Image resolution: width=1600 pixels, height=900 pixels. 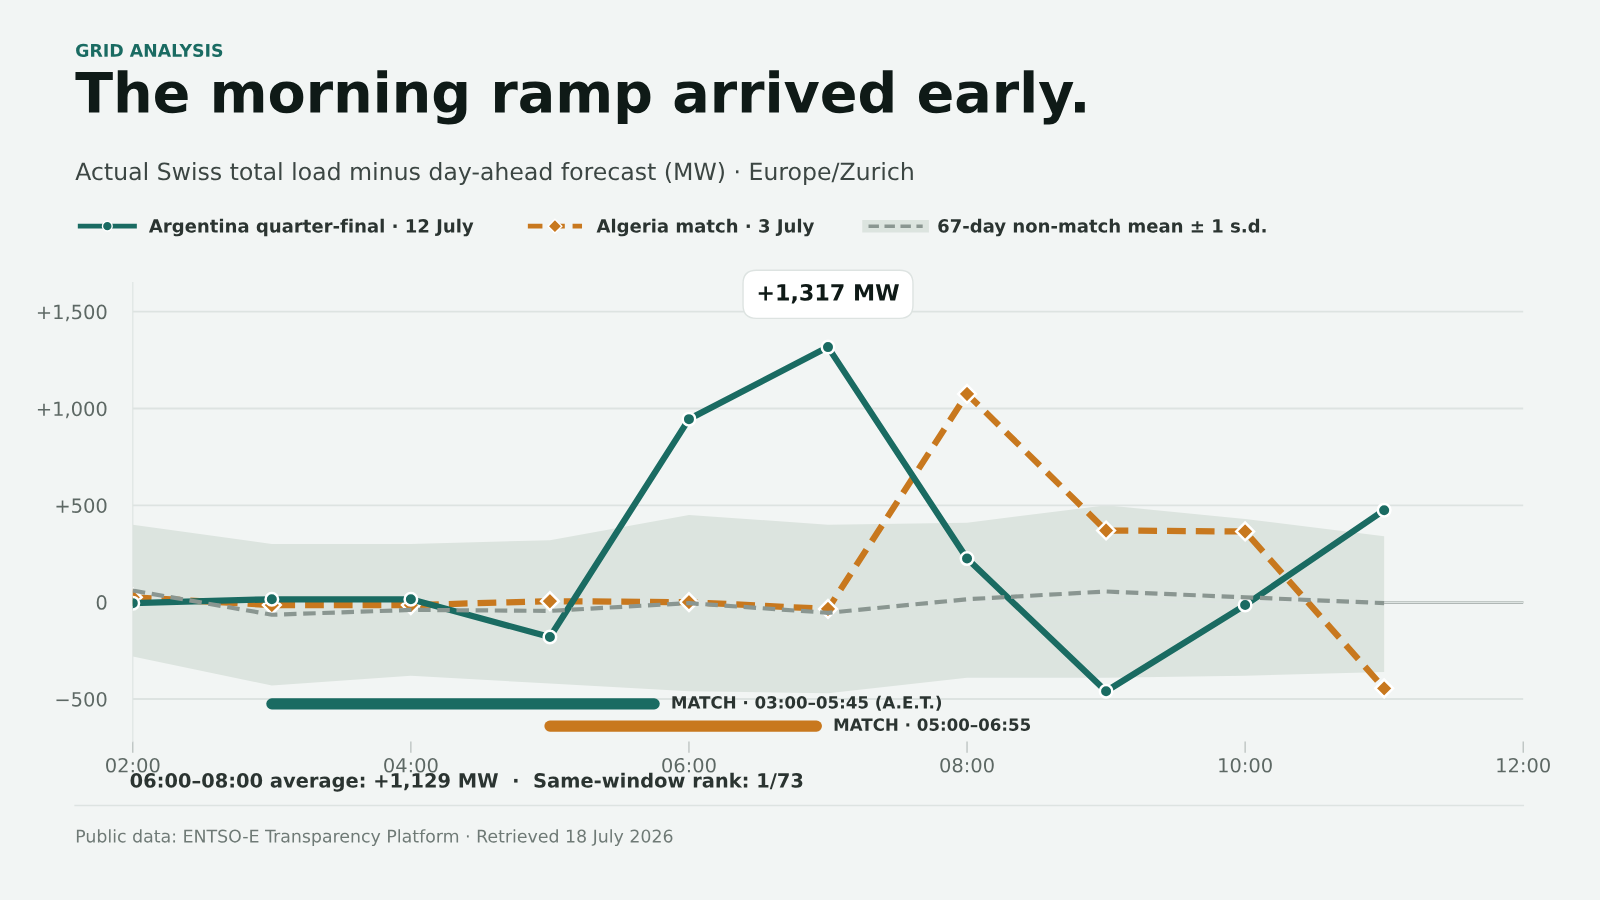 I want to click on text: 06:00–08:00 average: +1,129 MW · Same-window rank: 1/73, so click(x=466, y=782).